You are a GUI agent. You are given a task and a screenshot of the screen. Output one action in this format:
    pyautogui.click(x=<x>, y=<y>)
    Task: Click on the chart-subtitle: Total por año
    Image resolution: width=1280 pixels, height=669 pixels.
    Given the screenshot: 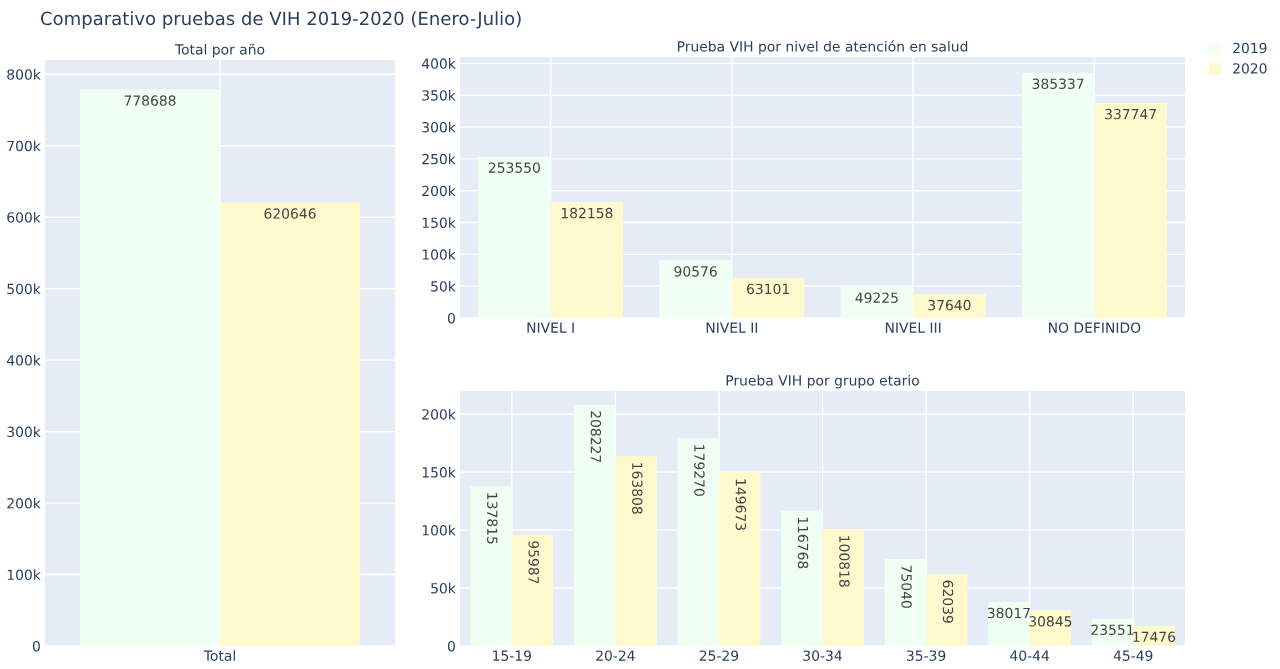 What is the action you would take?
    pyautogui.click(x=219, y=50)
    